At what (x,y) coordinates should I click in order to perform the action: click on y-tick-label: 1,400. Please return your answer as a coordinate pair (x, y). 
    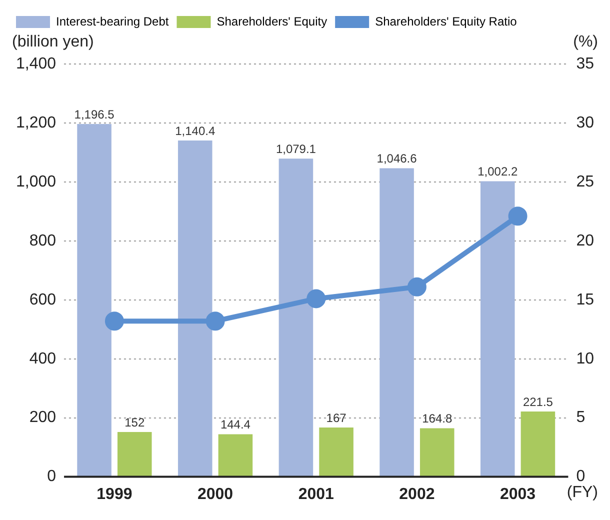
    Looking at the image, I should click on (36, 63).